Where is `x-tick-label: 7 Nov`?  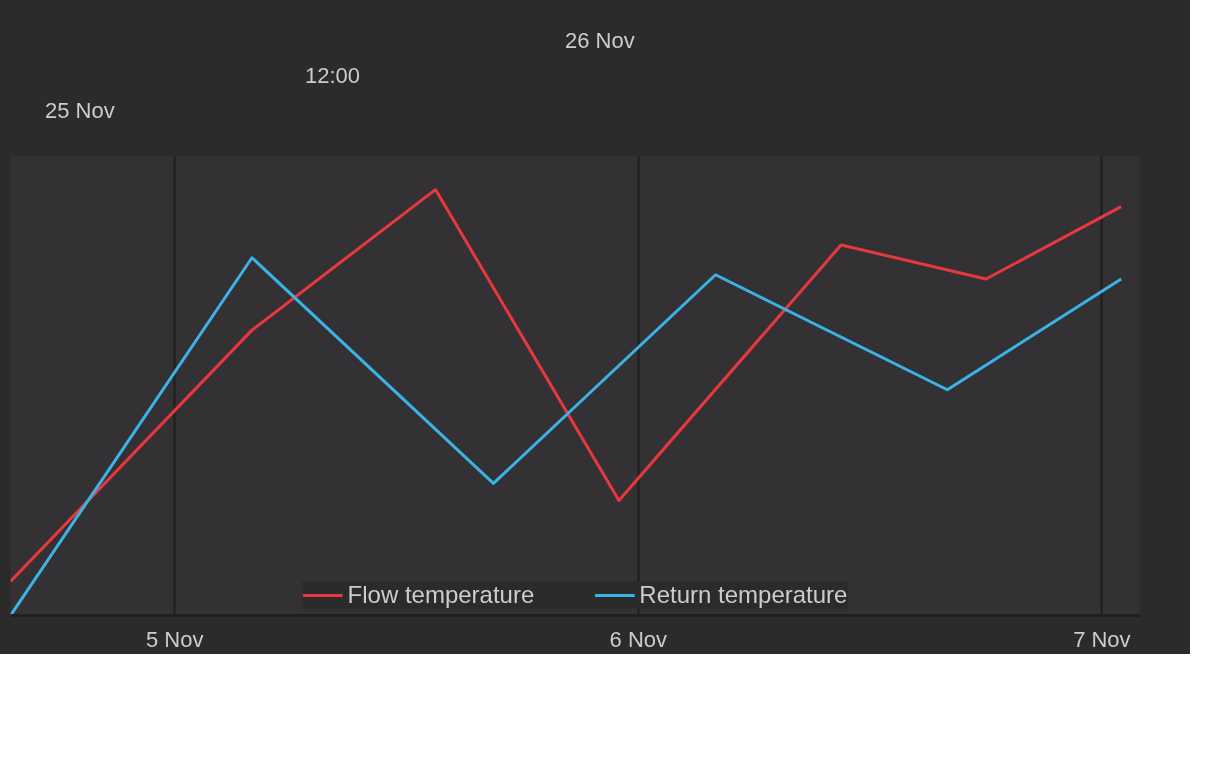
x-tick-label: 7 Nov is located at coordinates (1102, 639).